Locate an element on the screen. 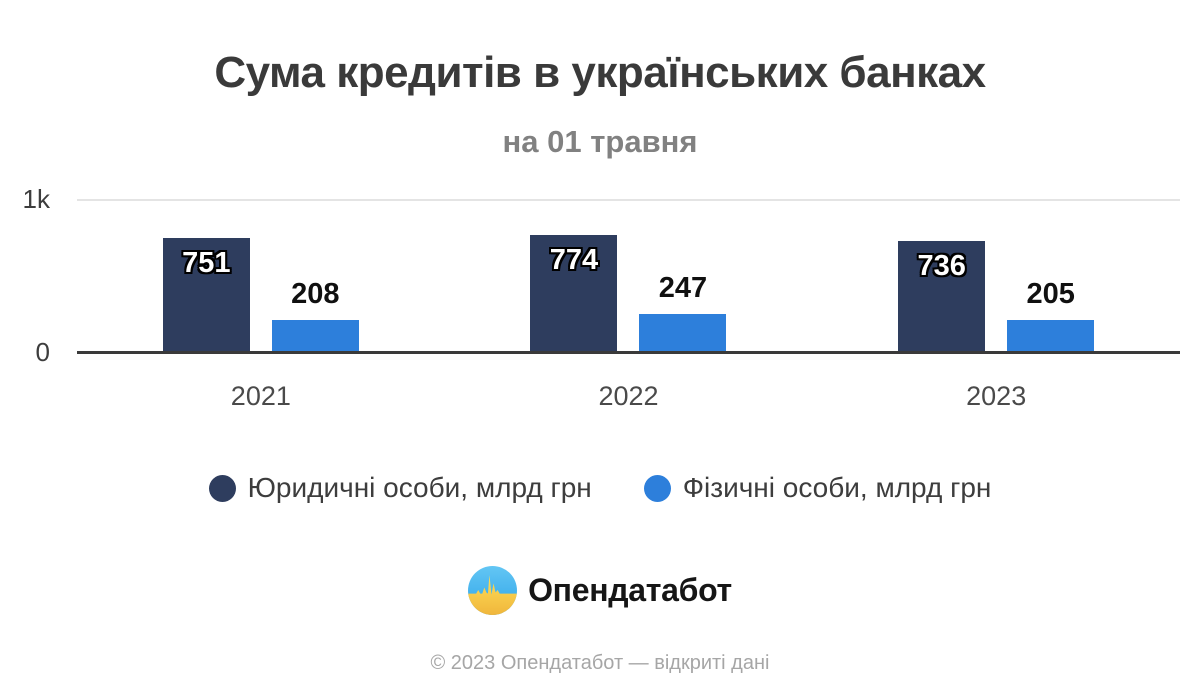 The width and height of the screenshot is (1200, 700). x-axis-labels: 2021 2022 2023 is located at coordinates (628, 396).